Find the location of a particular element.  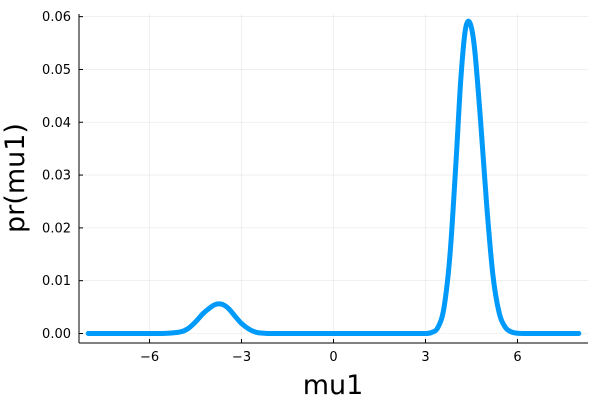

y-tick-label: 0.06 is located at coordinates (56, 17).